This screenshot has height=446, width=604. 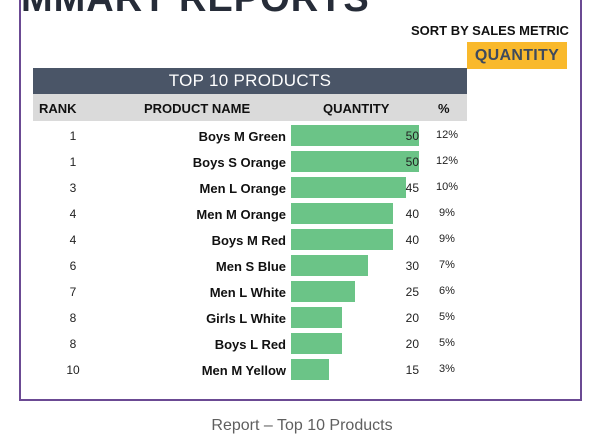 I want to click on report-caption: Report – Top 10 Products, so click(x=302, y=425).